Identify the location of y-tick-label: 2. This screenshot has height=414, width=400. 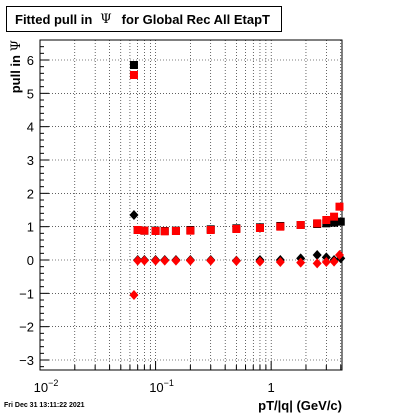
(30, 193).